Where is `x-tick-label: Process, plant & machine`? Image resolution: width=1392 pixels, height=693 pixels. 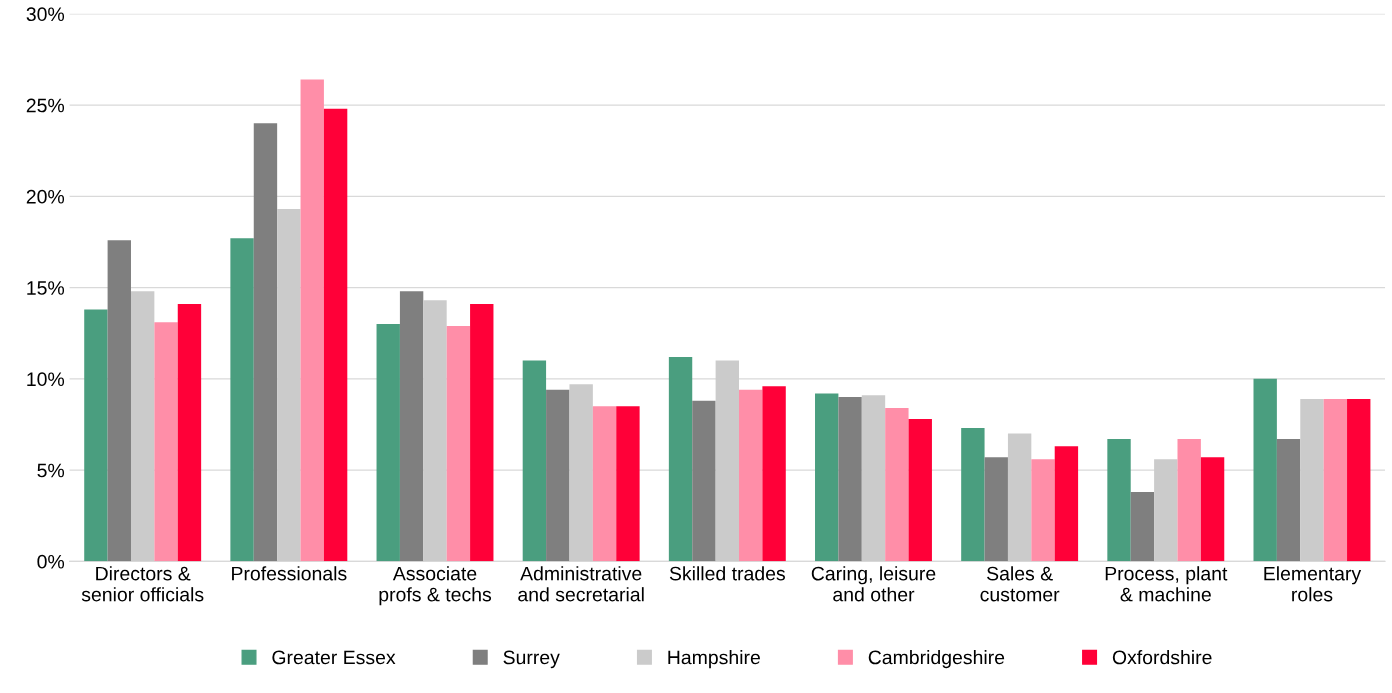 x-tick-label: Process, plant & machine is located at coordinates (1166, 584).